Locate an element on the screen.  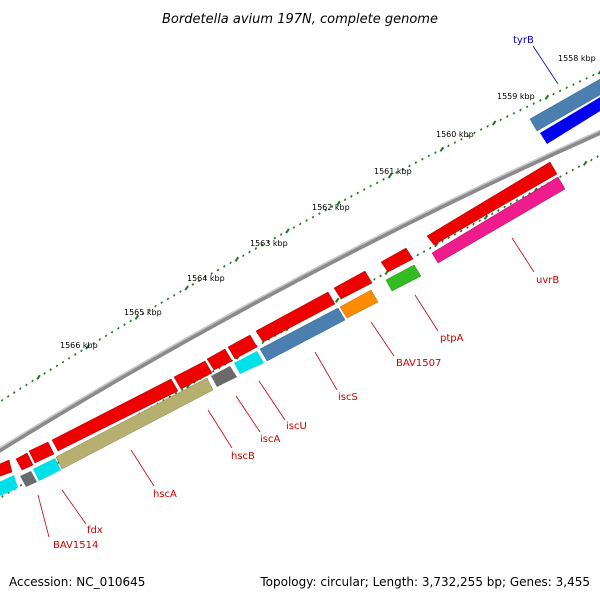
gene-label-iscS: iscS is located at coordinates (348, 397).